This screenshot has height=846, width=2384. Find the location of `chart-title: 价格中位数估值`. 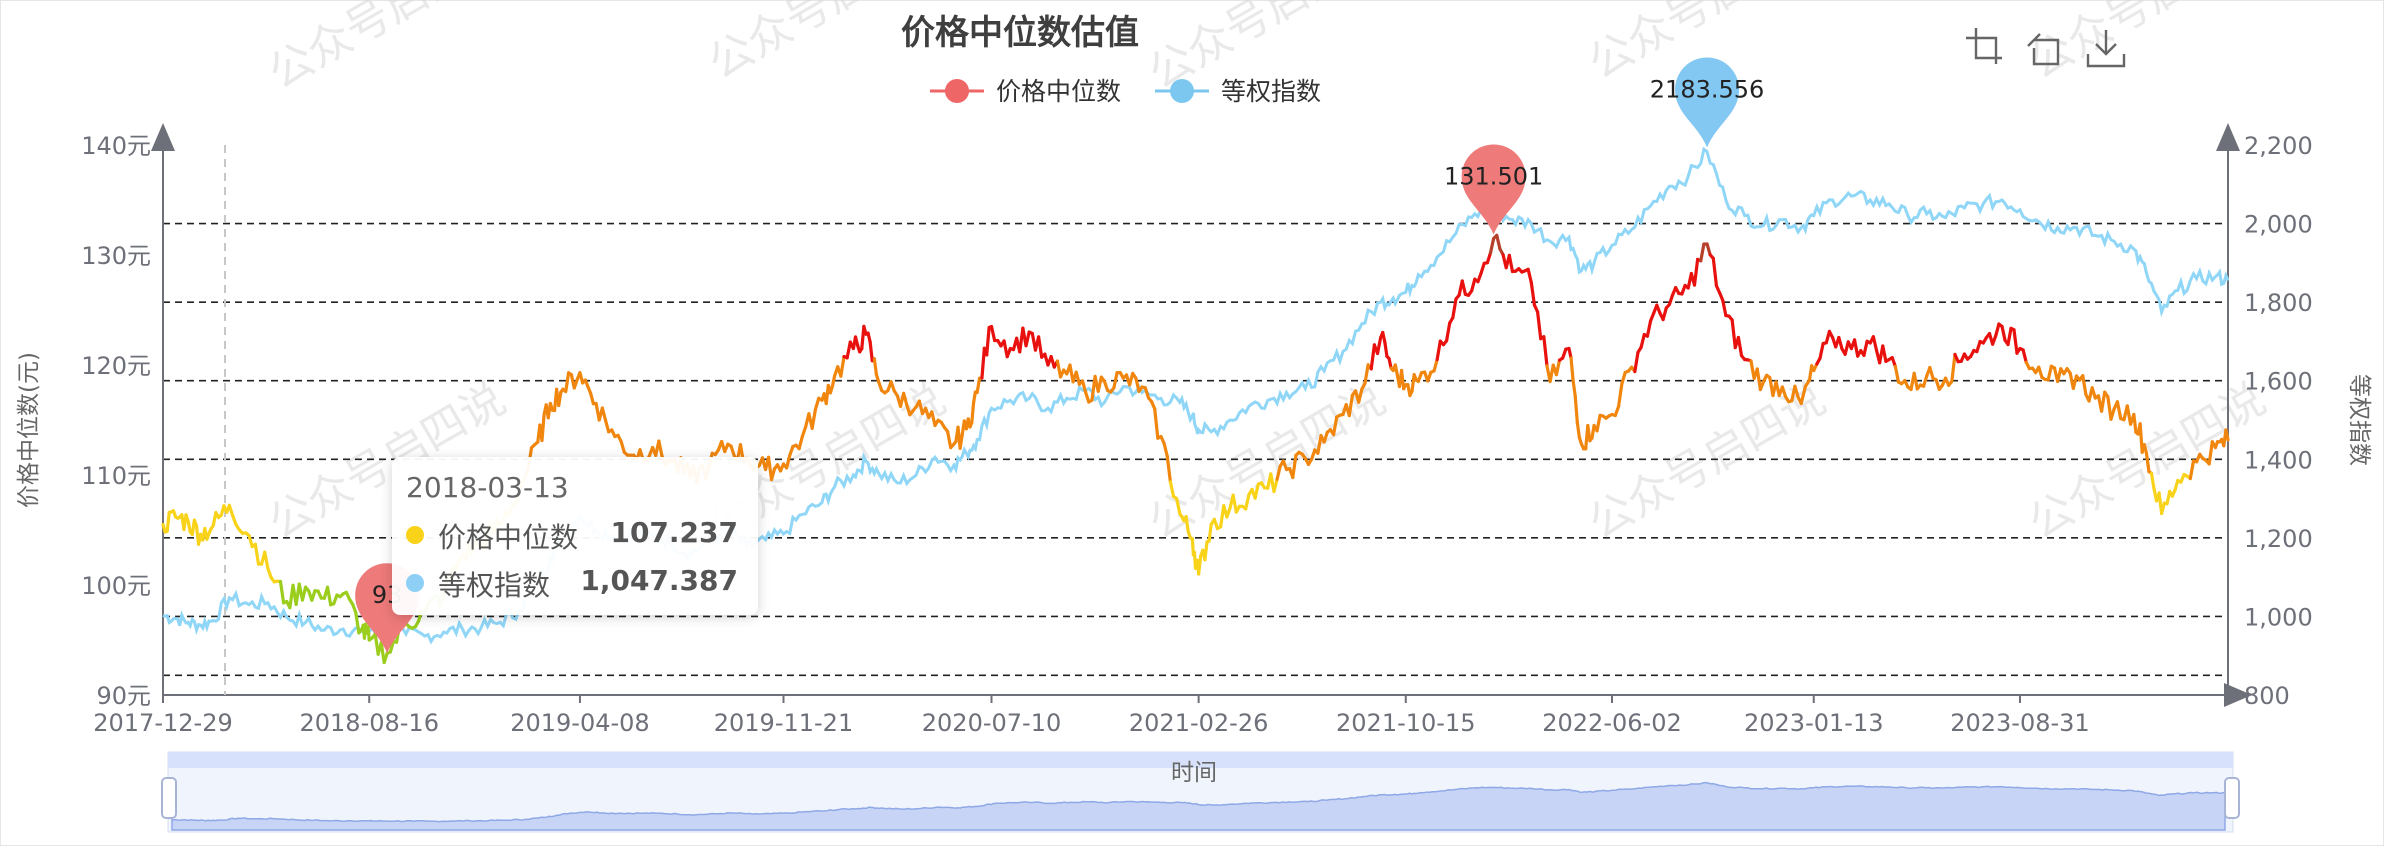

chart-title: 价格中位数估值 is located at coordinates (1020, 33).